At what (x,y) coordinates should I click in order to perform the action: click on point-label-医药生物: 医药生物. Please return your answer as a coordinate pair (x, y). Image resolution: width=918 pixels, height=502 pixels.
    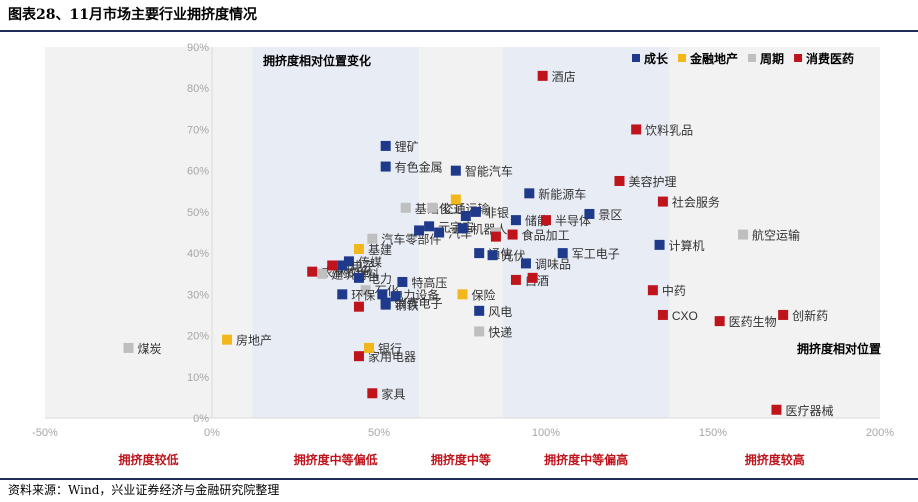
    Looking at the image, I should click on (753, 322).